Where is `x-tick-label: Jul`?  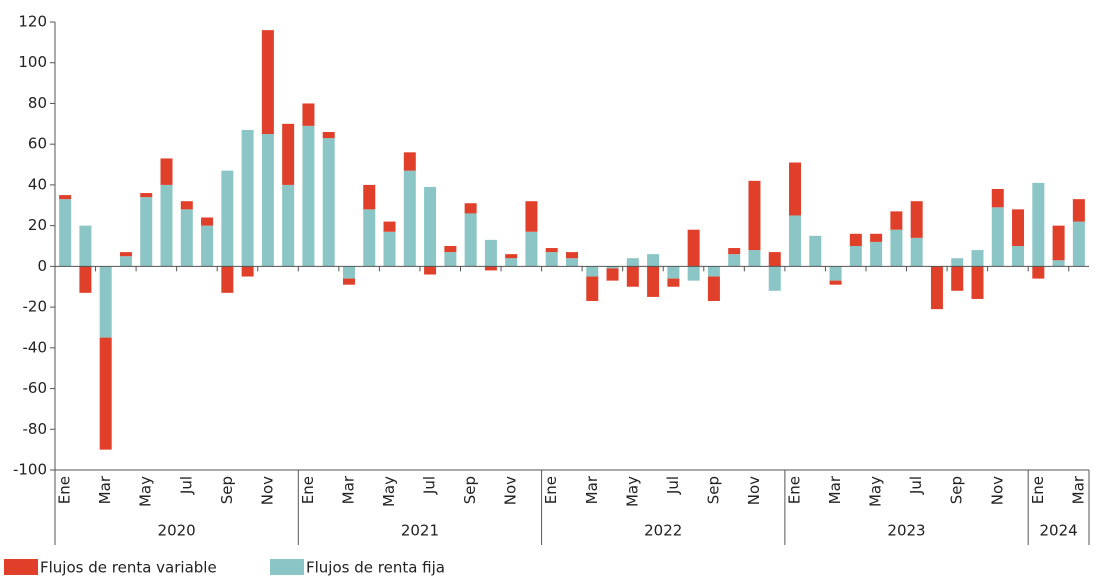 x-tick-label: Jul is located at coordinates (186, 485).